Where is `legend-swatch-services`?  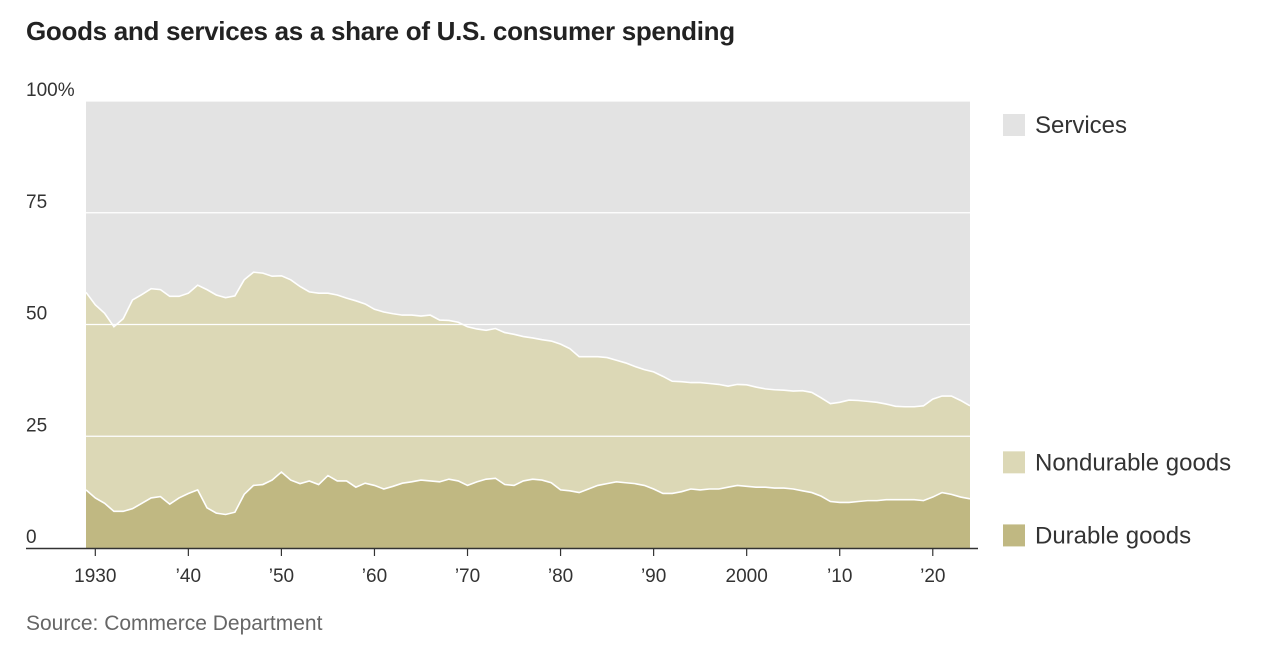 legend-swatch-services is located at coordinates (1014, 125).